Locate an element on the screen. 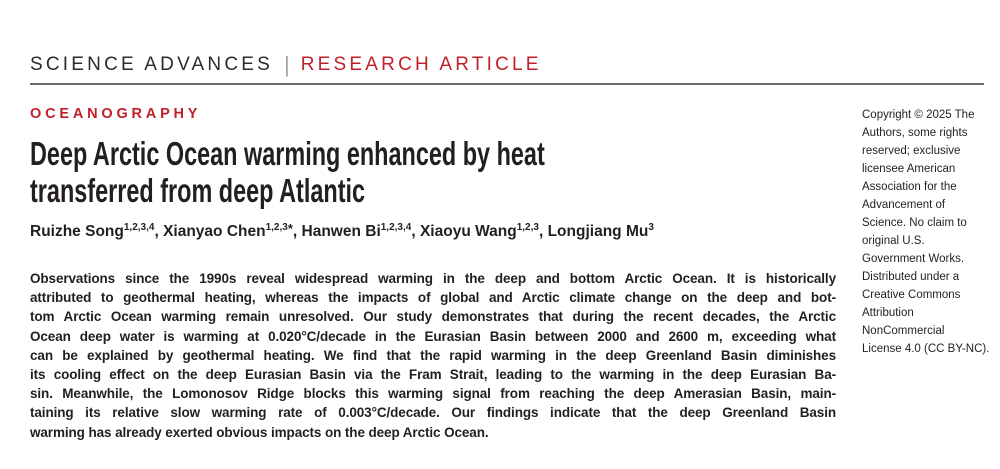  author-name: Hanwen Bi is located at coordinates (341, 231).